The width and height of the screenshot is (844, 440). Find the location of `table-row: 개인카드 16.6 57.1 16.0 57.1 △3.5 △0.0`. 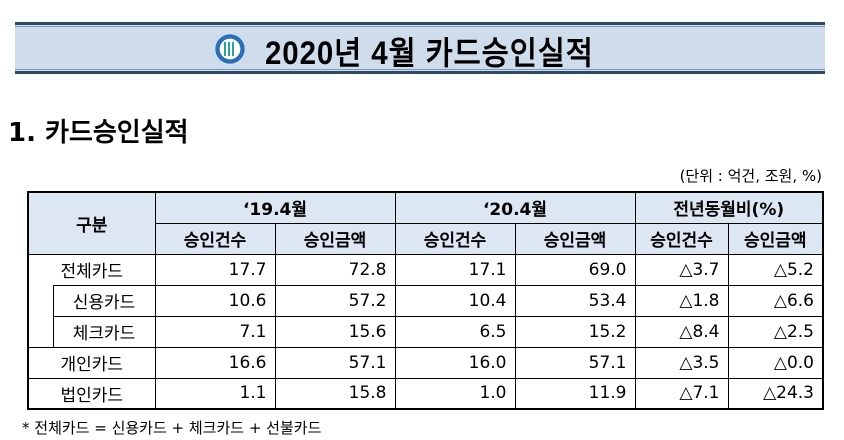

table-row: 개인카드 16.6 57.1 16.0 57.1 △3.5 △0.0 is located at coordinates (425, 362).